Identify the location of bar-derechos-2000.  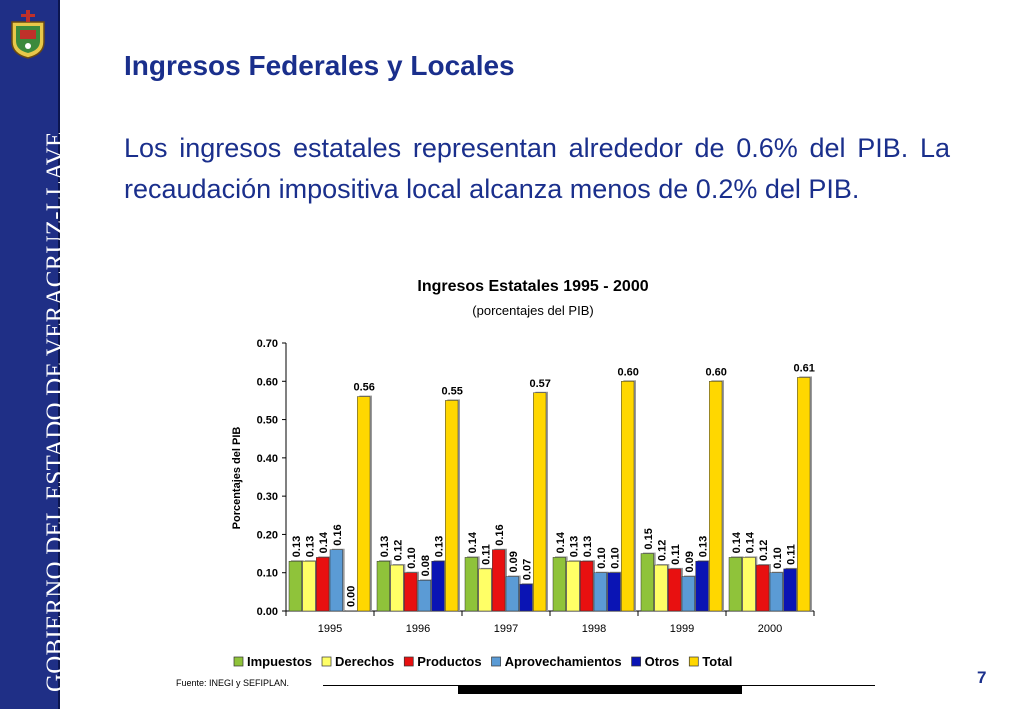
(749, 584).